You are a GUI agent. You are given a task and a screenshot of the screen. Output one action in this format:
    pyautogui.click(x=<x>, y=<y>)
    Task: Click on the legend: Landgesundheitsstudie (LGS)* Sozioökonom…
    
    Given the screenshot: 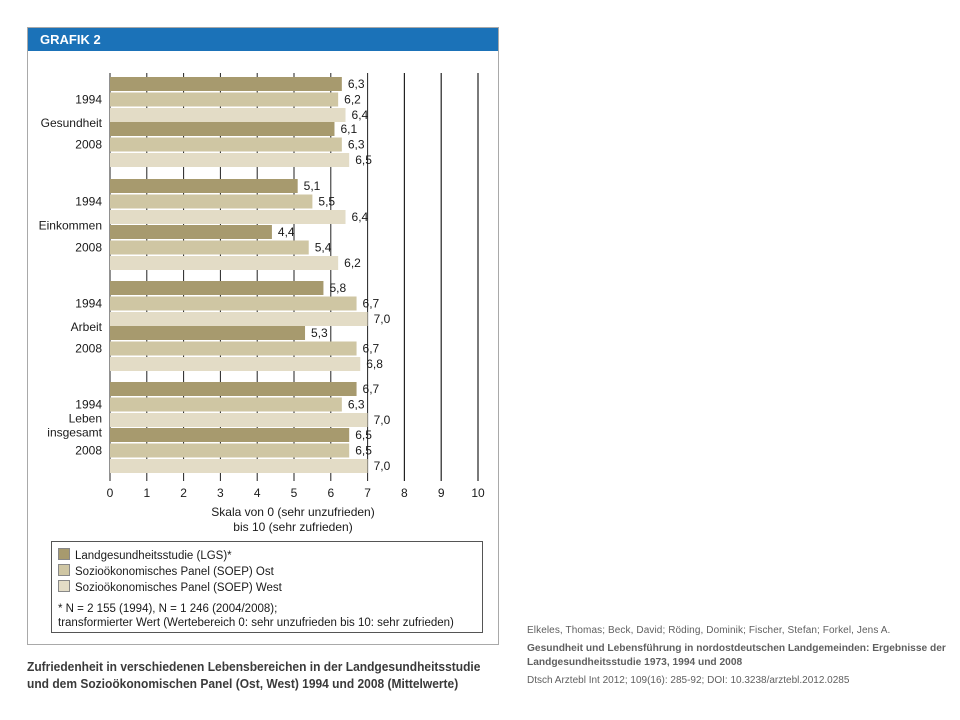 What is the action you would take?
    pyautogui.click(x=267, y=587)
    